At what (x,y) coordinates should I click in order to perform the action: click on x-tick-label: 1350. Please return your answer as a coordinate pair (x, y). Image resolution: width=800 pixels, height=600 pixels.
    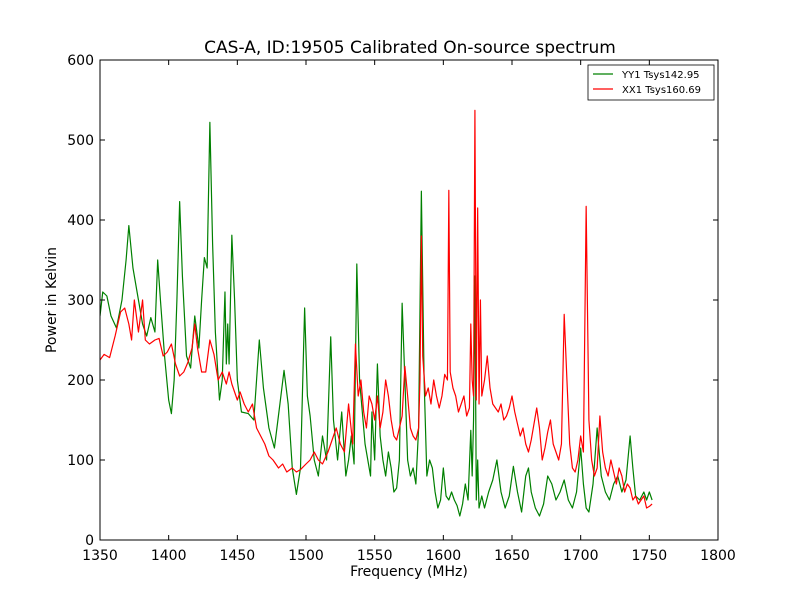
    Looking at the image, I should click on (100, 556).